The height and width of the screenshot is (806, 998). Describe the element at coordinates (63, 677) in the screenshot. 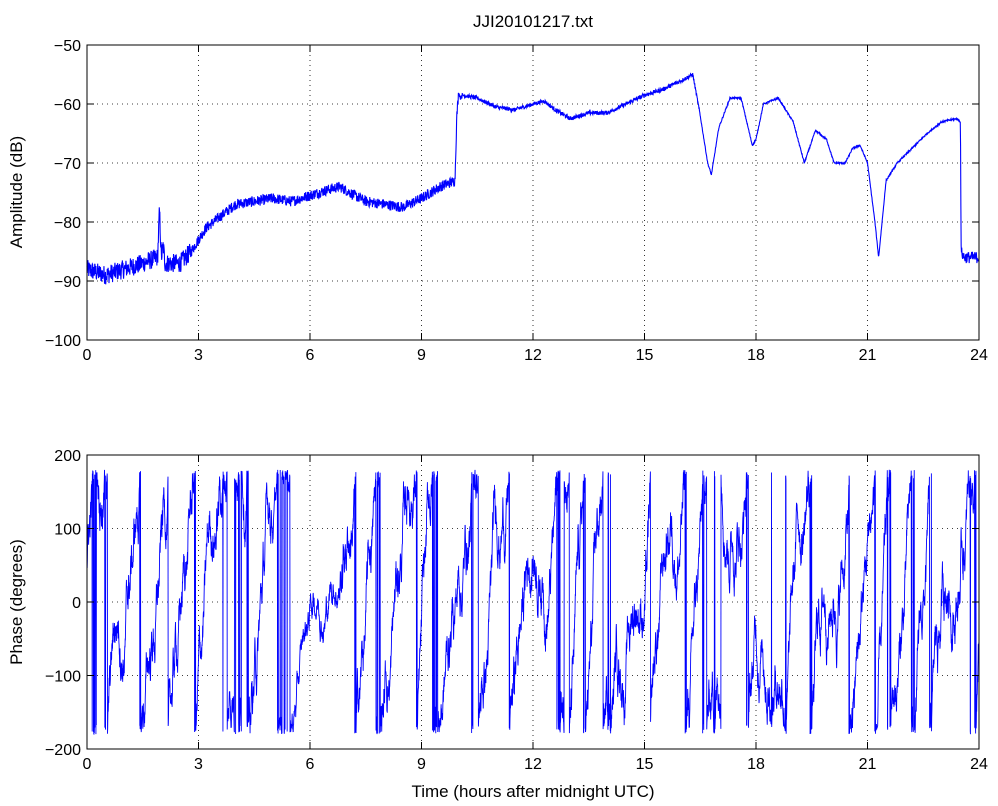

I see `phase-ytick-label: −100` at that location.